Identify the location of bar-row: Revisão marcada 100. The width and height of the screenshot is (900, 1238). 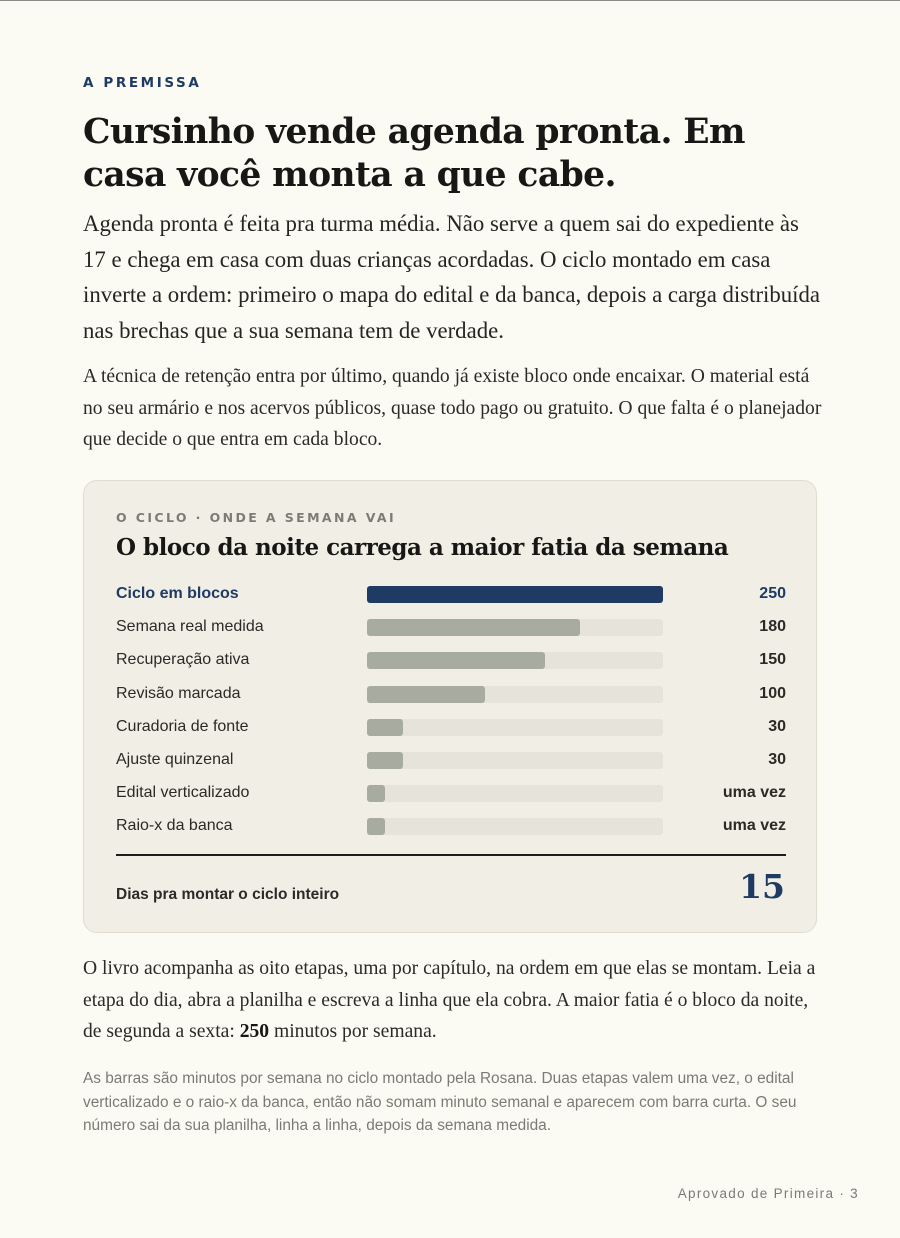
(451, 694).